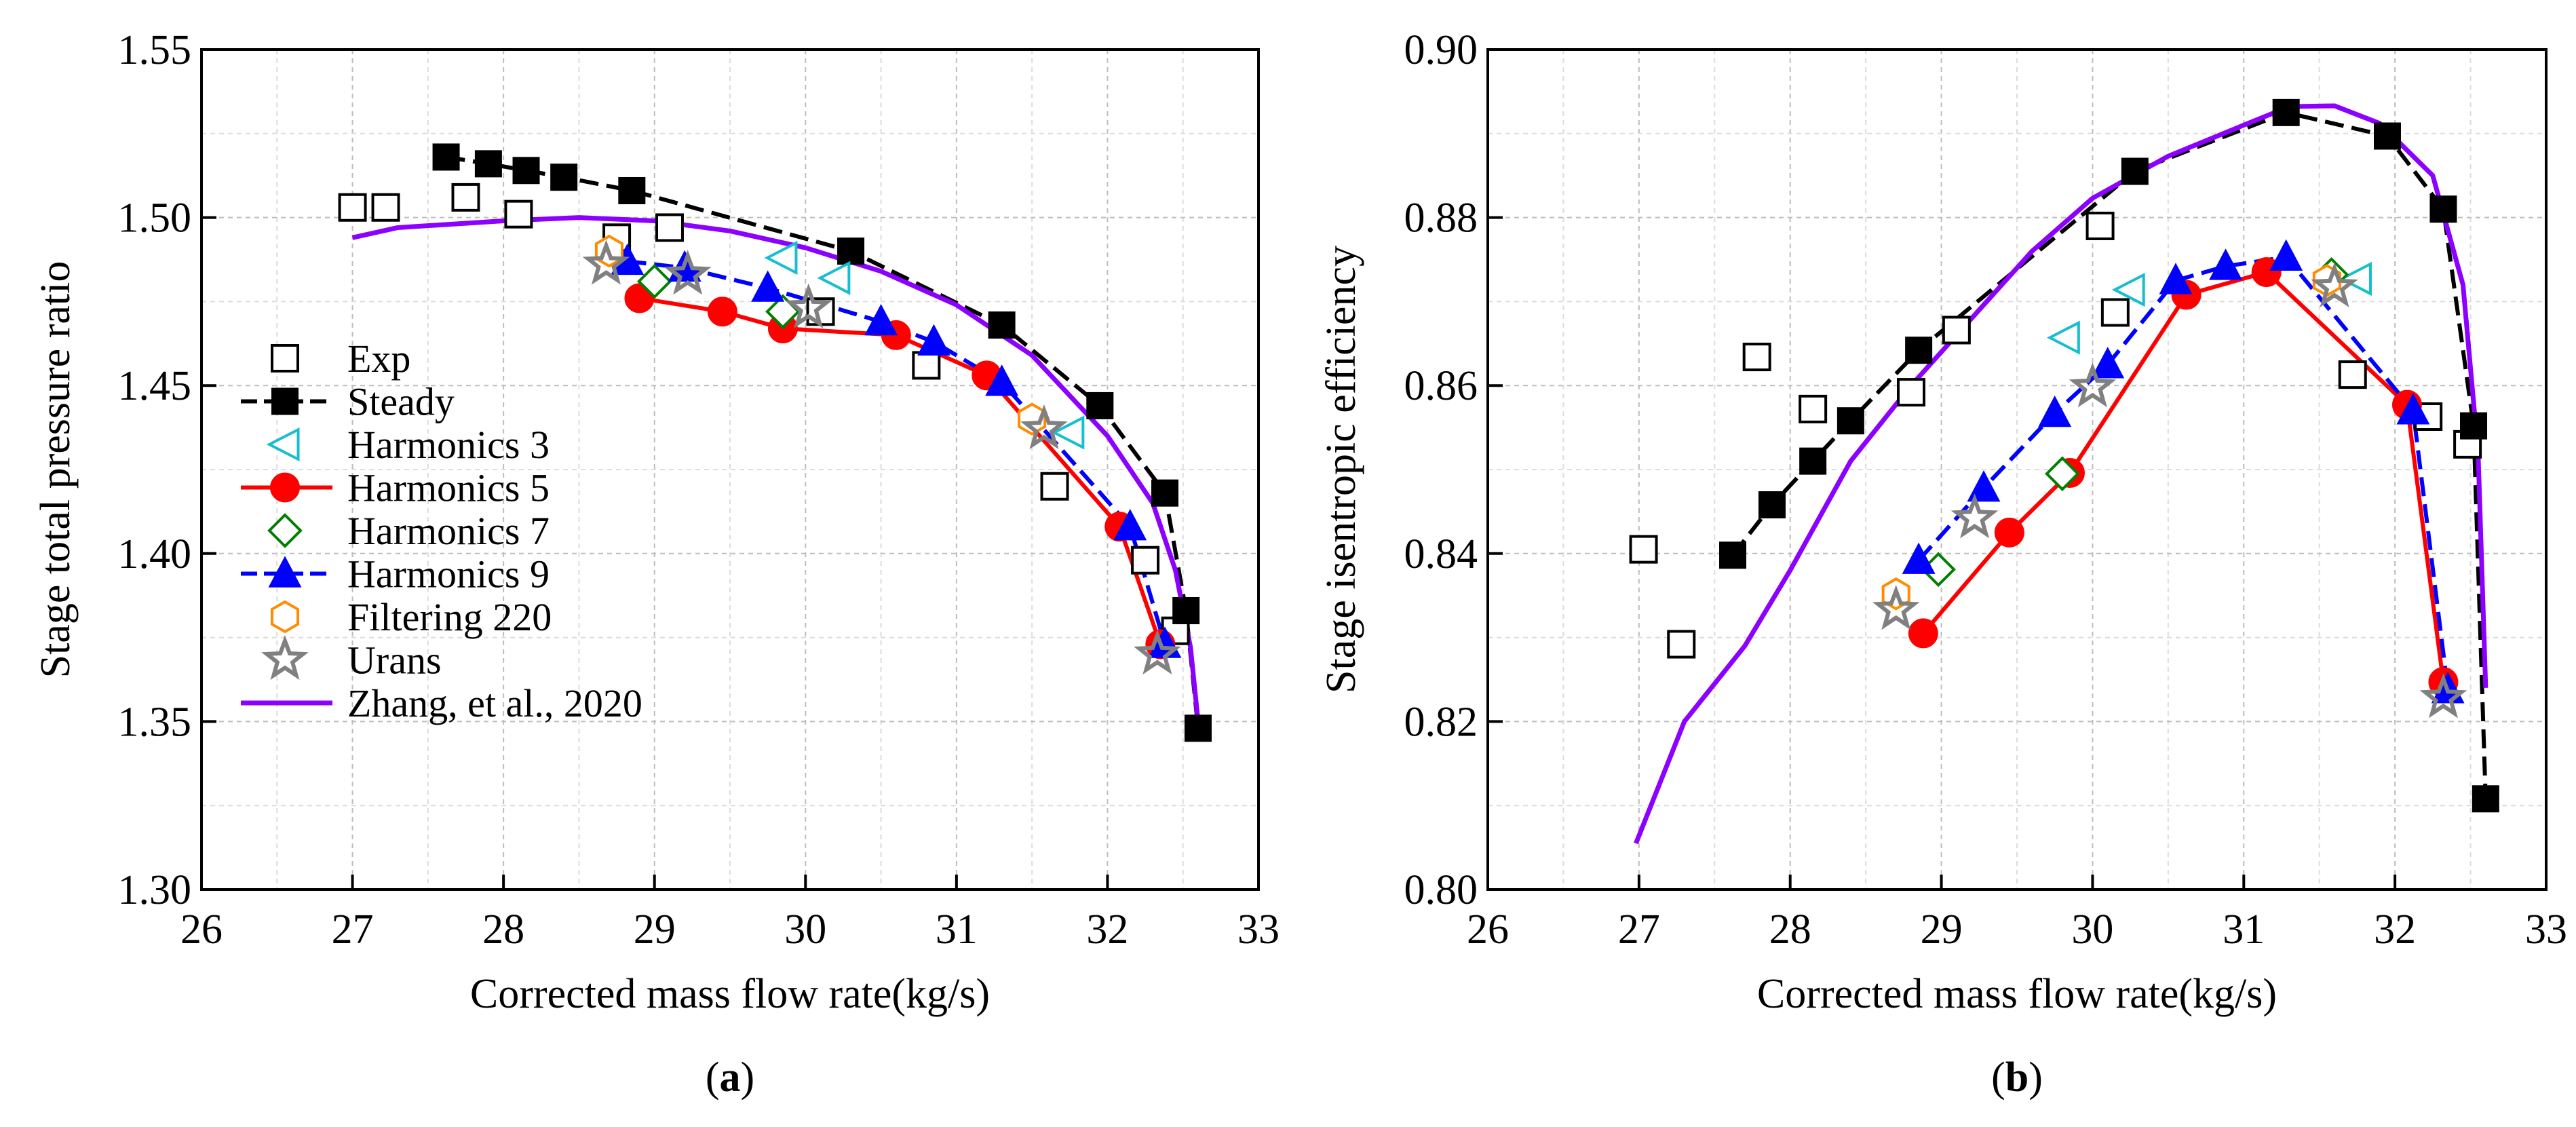 The image size is (2576, 1127). What do you see at coordinates (353, 929) in the screenshot?
I see `x-tick-label: 27` at bounding box center [353, 929].